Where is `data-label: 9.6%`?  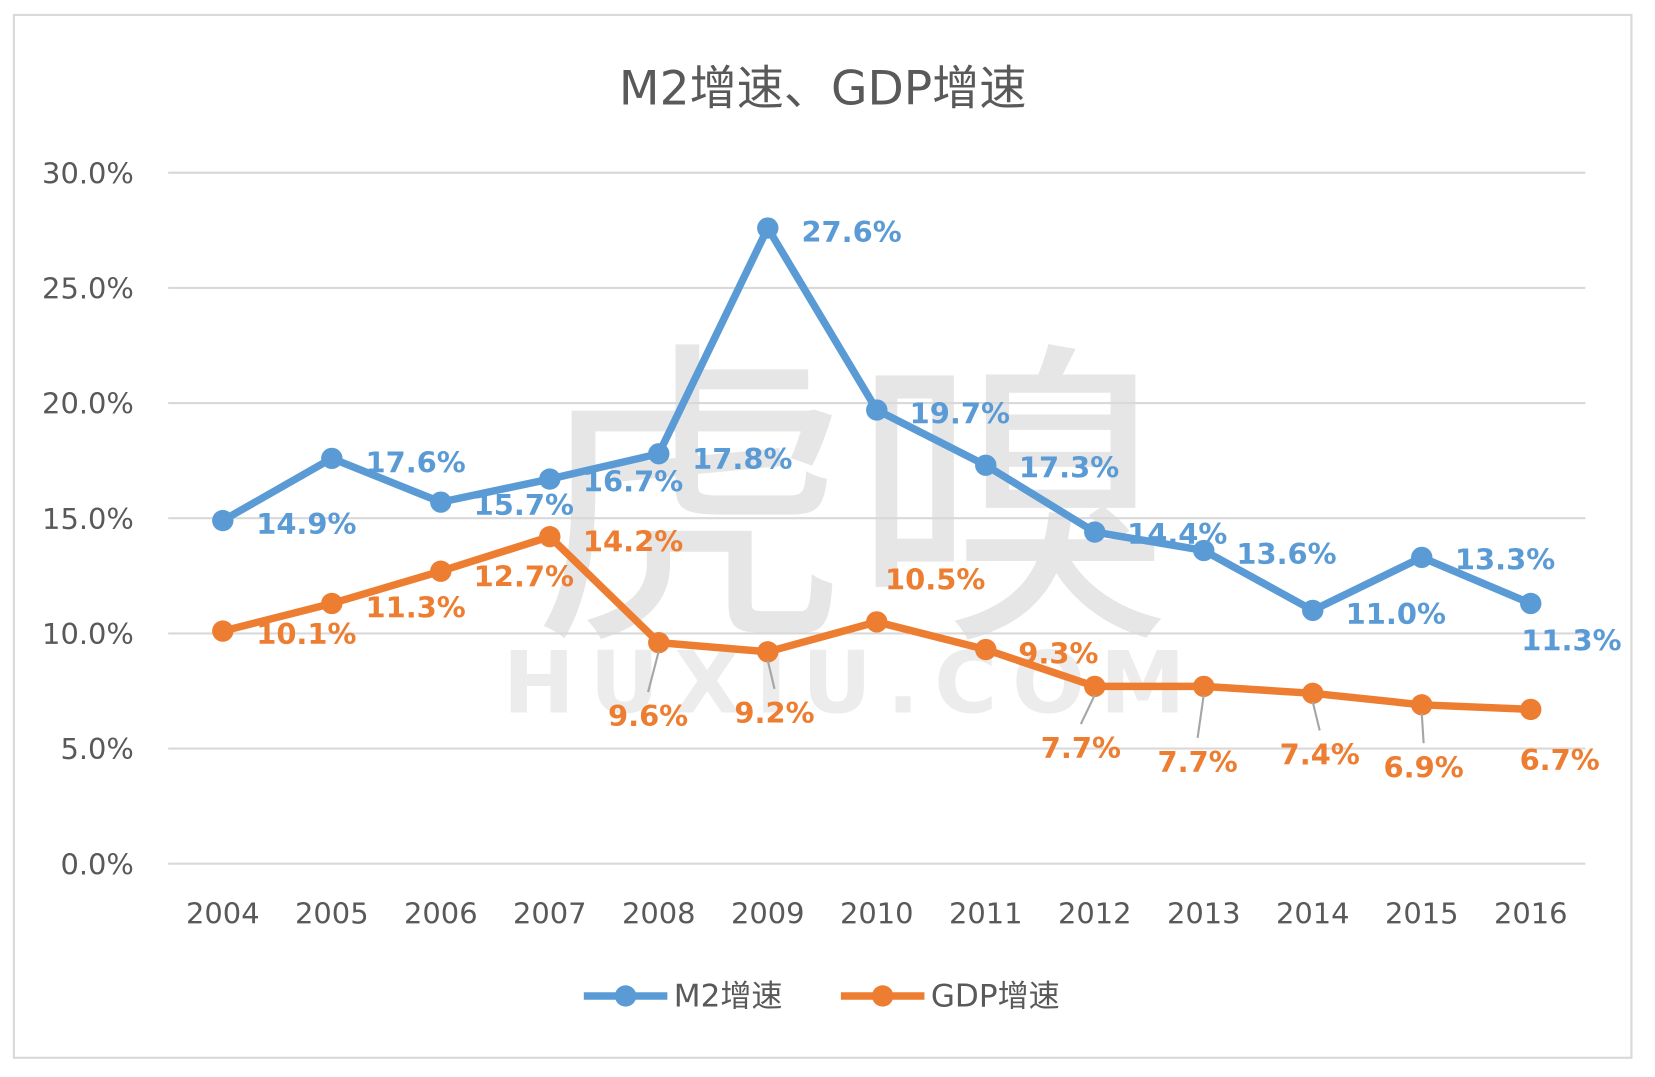
data-label: 9.6% is located at coordinates (648, 716).